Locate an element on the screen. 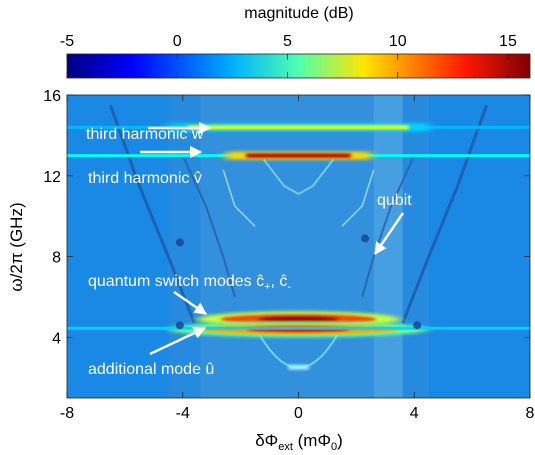 The width and height of the screenshot is (535, 455). right-inner-curve is located at coordinates (388, 226).